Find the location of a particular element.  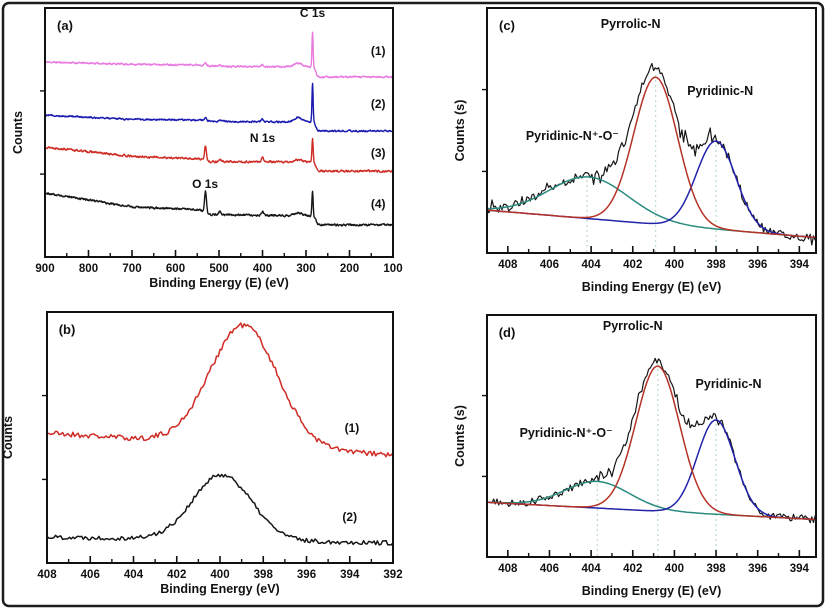

series-a-2-curve is located at coordinates (219, 155).